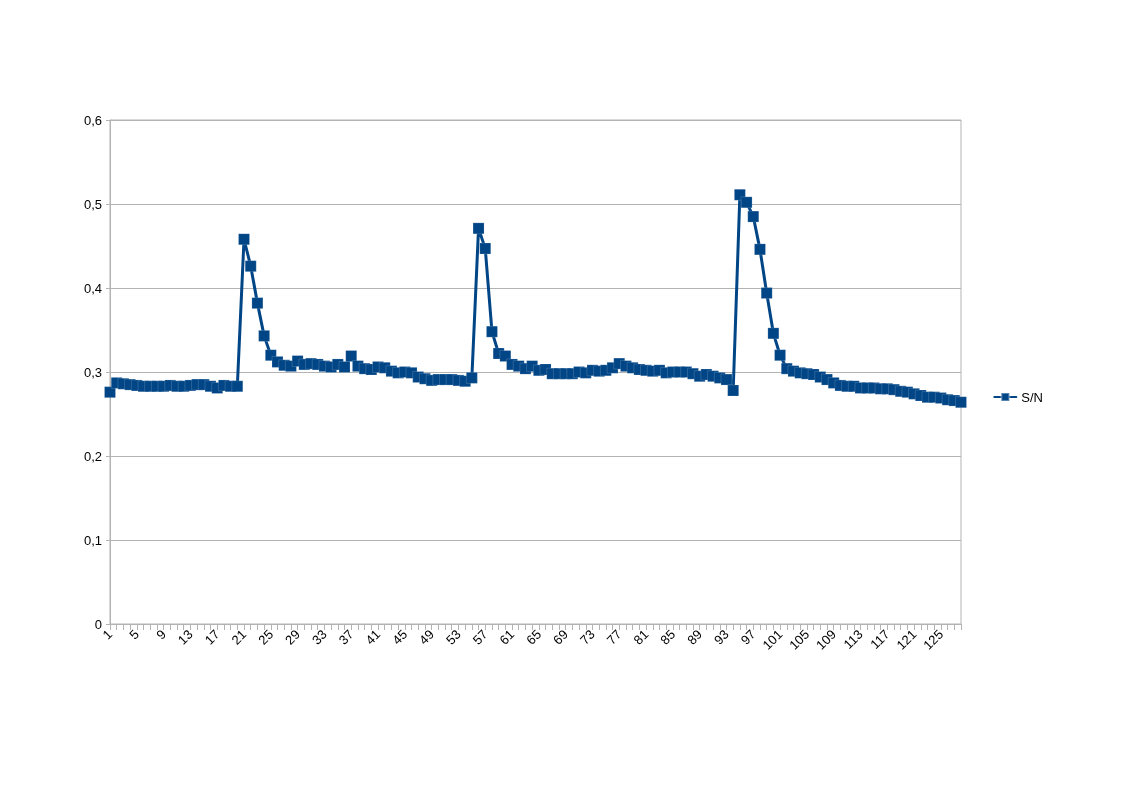  I want to click on x-tick-label: 37, so click(346, 637).